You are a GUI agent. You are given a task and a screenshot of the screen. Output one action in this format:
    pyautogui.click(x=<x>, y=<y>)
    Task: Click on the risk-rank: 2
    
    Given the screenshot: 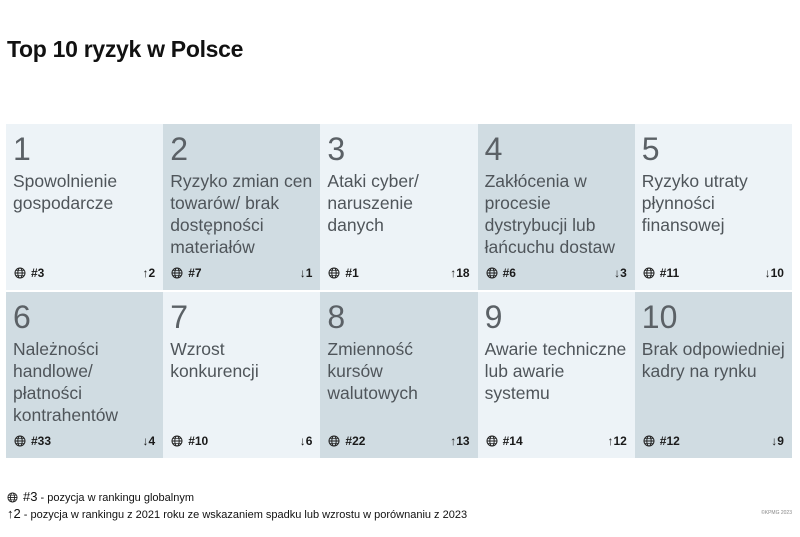 What is the action you would take?
    pyautogui.click(x=179, y=149)
    